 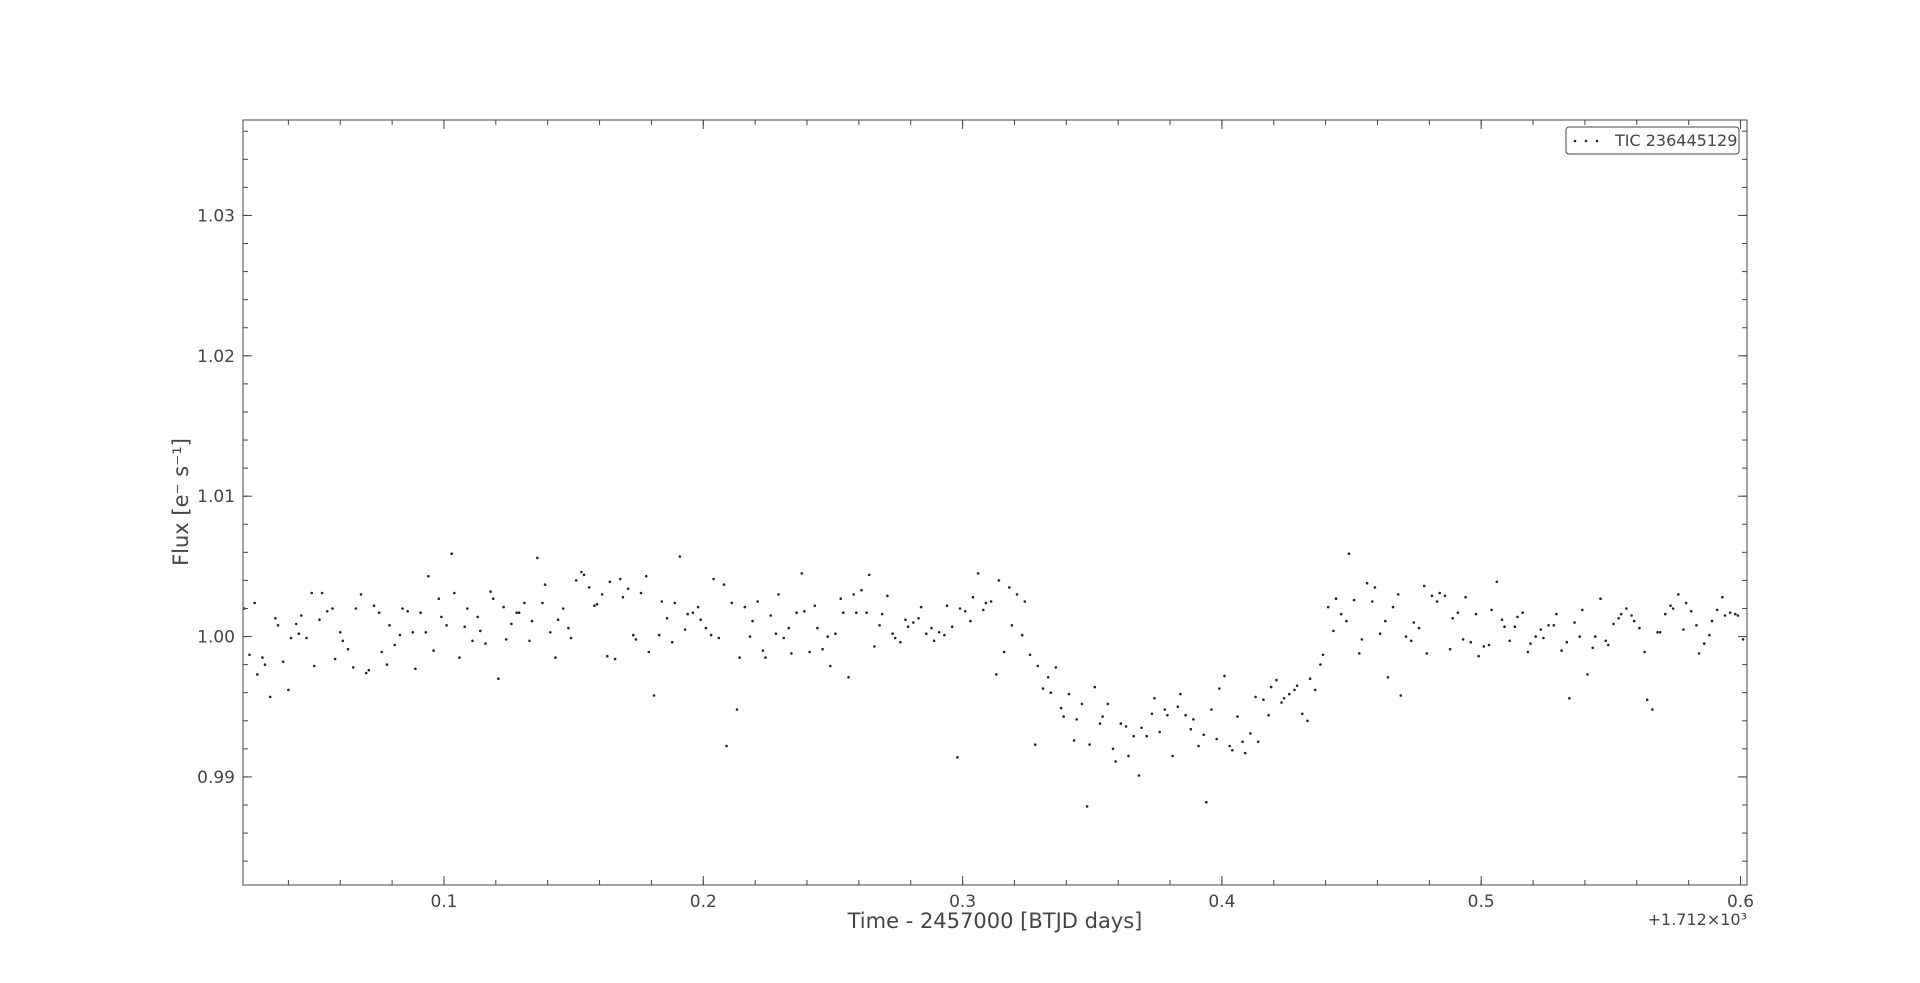 What do you see at coordinates (443, 902) in the screenshot?
I see `x-tick-label: 0.1` at bounding box center [443, 902].